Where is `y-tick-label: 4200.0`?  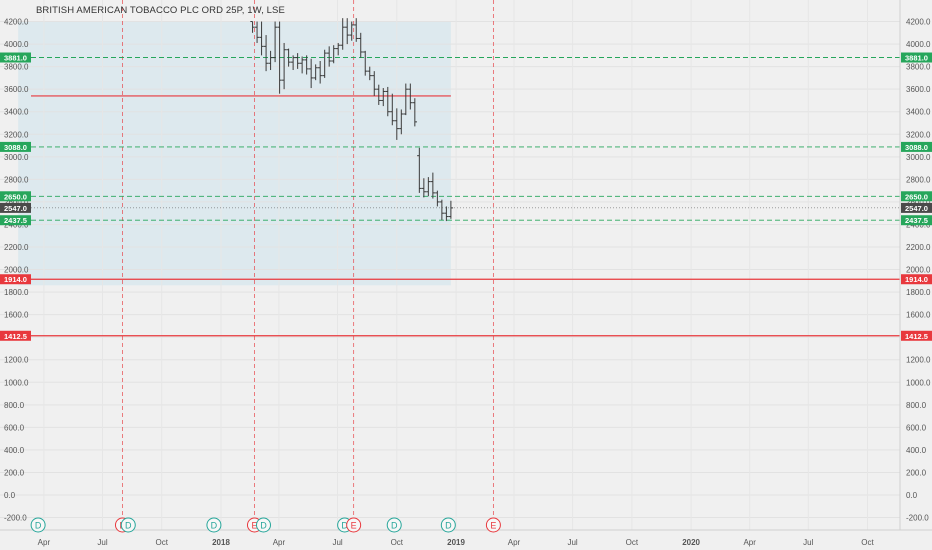 y-tick-label: 4200.0 is located at coordinates (918, 22).